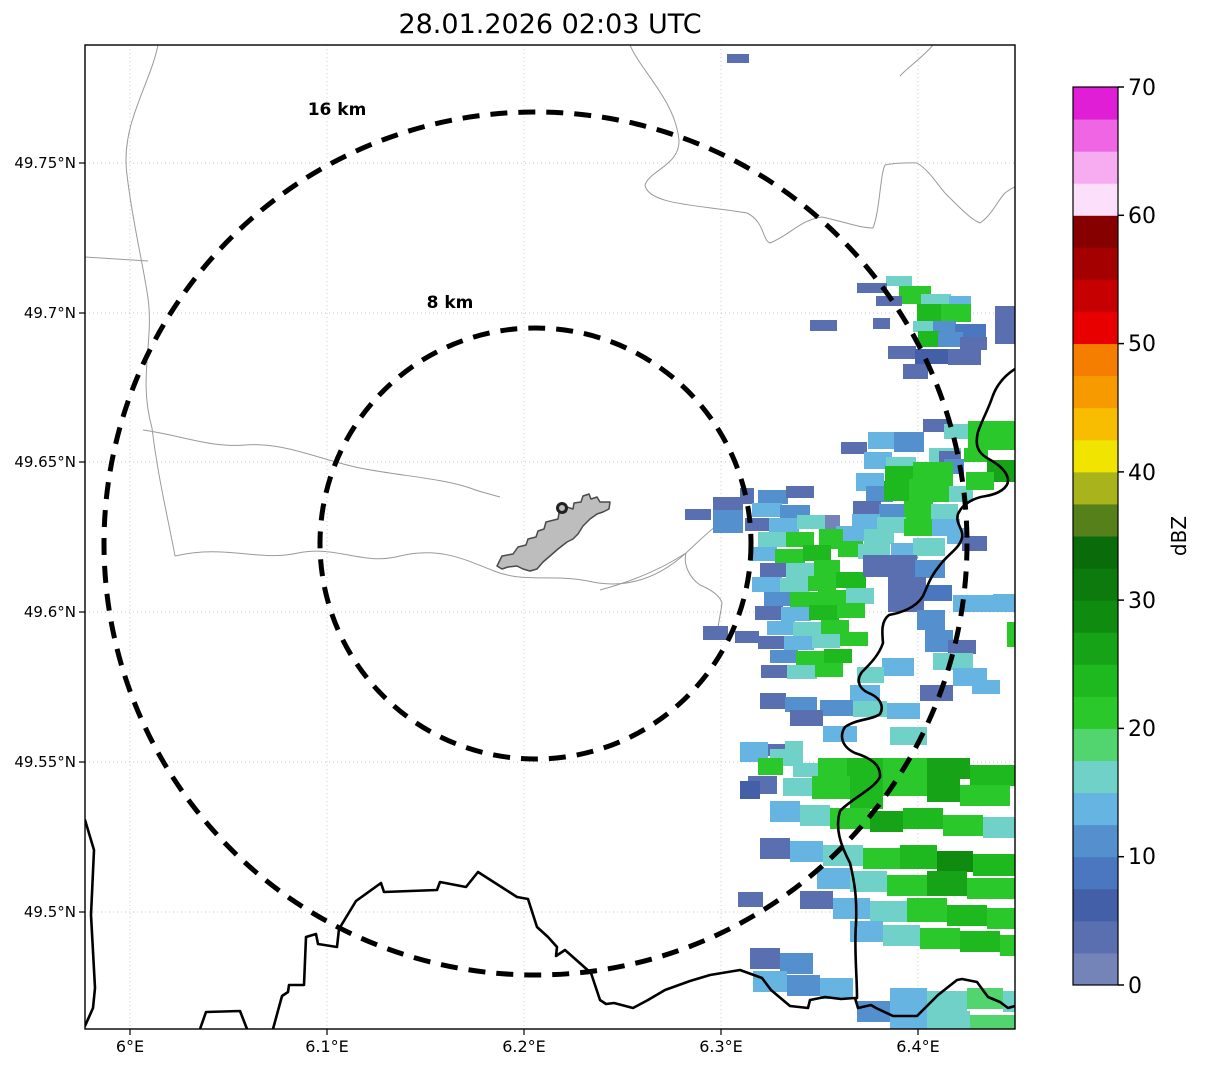 This screenshot has width=1207, height=1068. What do you see at coordinates (562, 508) in the screenshot?
I see `radar-site-marker` at bounding box center [562, 508].